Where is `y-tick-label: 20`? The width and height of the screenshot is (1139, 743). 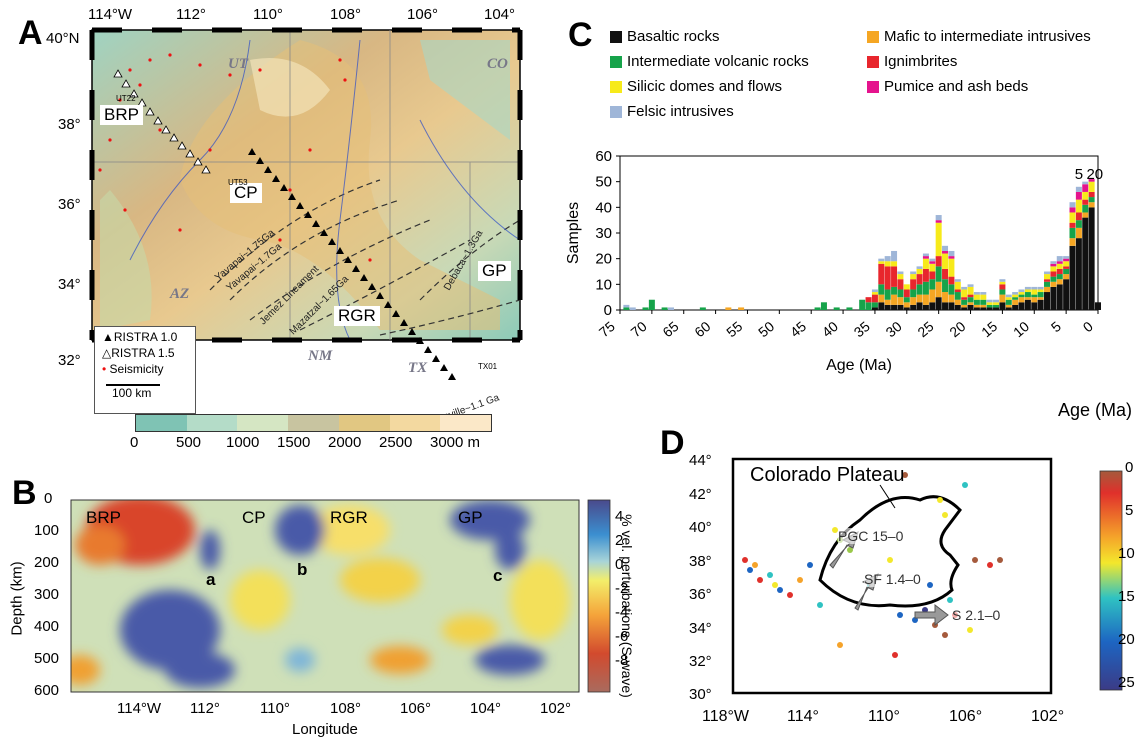
y-tick-label: 20 is located at coordinates (603, 259).